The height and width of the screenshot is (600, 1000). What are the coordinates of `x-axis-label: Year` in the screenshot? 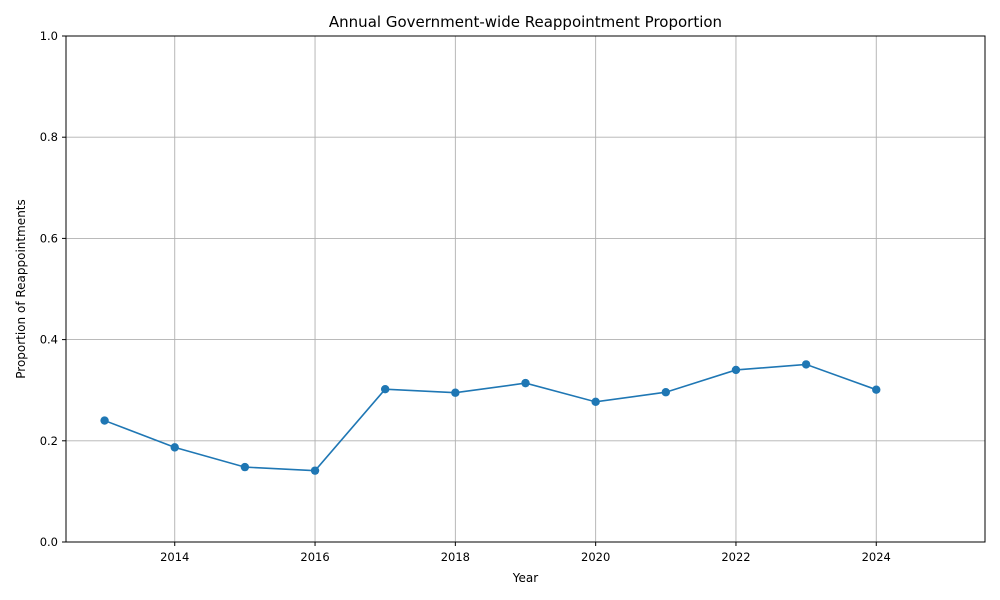 It's located at (525, 578).